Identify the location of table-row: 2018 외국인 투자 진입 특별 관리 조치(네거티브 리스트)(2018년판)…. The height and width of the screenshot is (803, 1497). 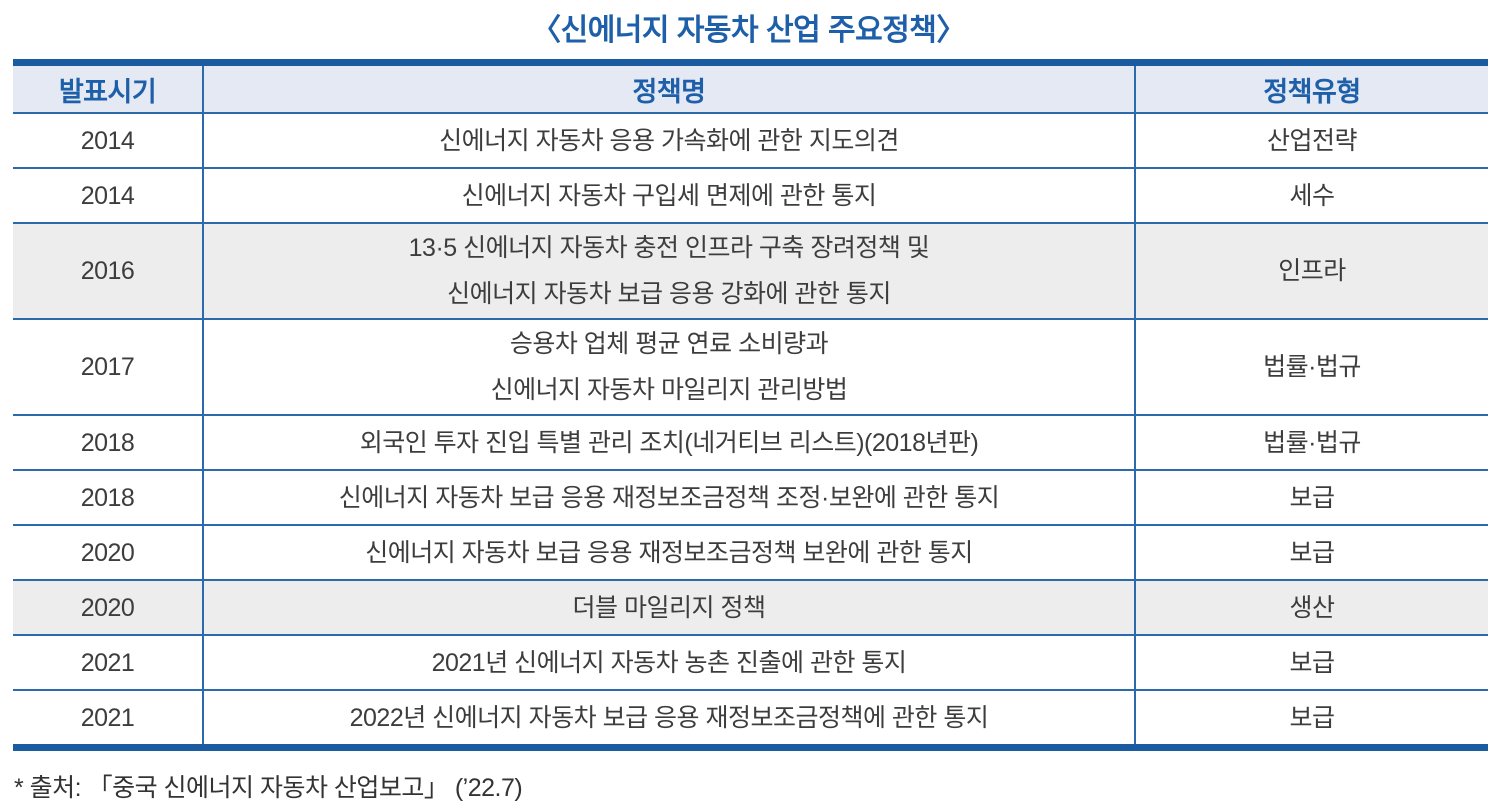
(750, 443).